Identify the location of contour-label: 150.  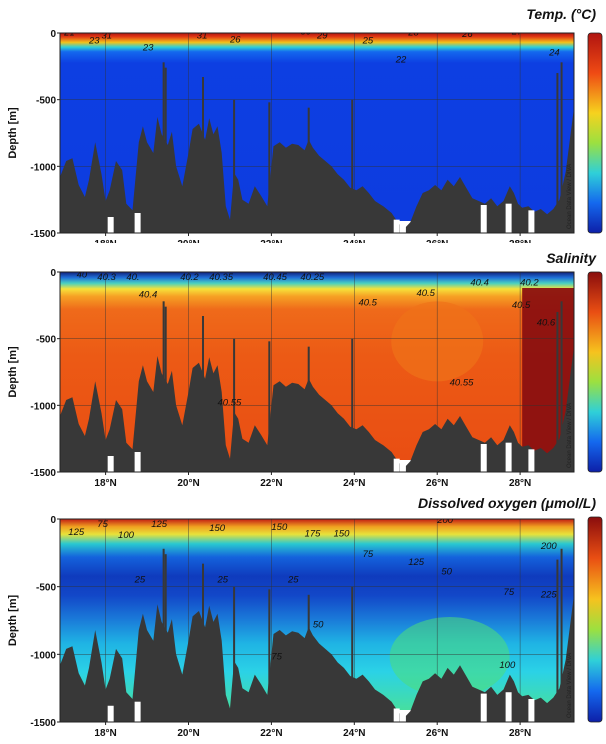
(279, 527).